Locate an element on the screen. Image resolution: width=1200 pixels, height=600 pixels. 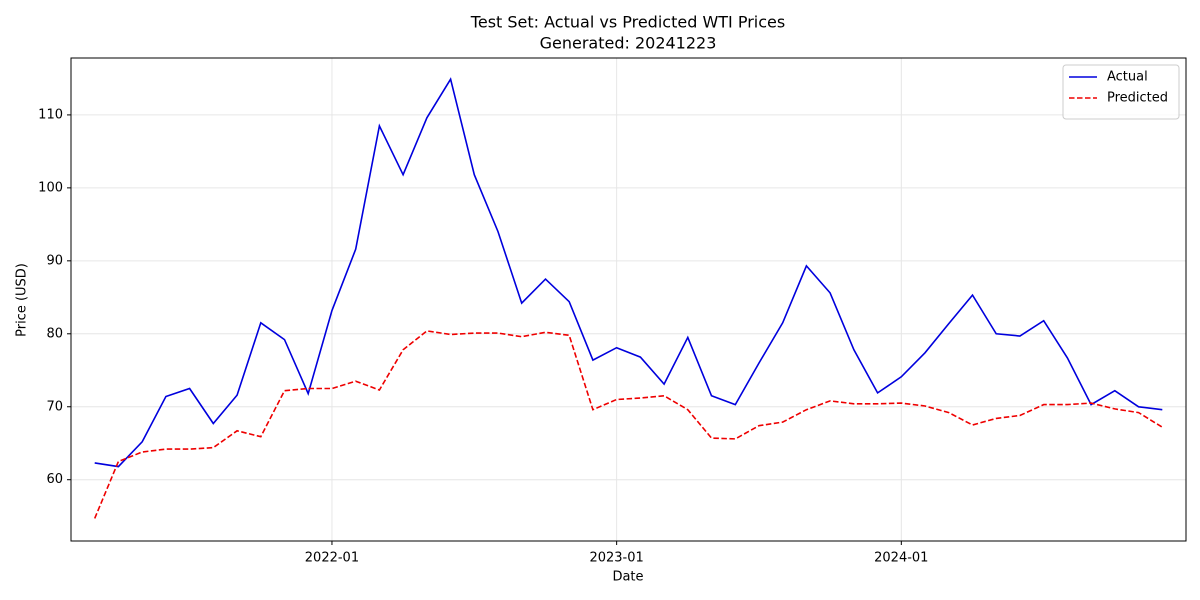
x-axis-label: Date is located at coordinates (627, 577).